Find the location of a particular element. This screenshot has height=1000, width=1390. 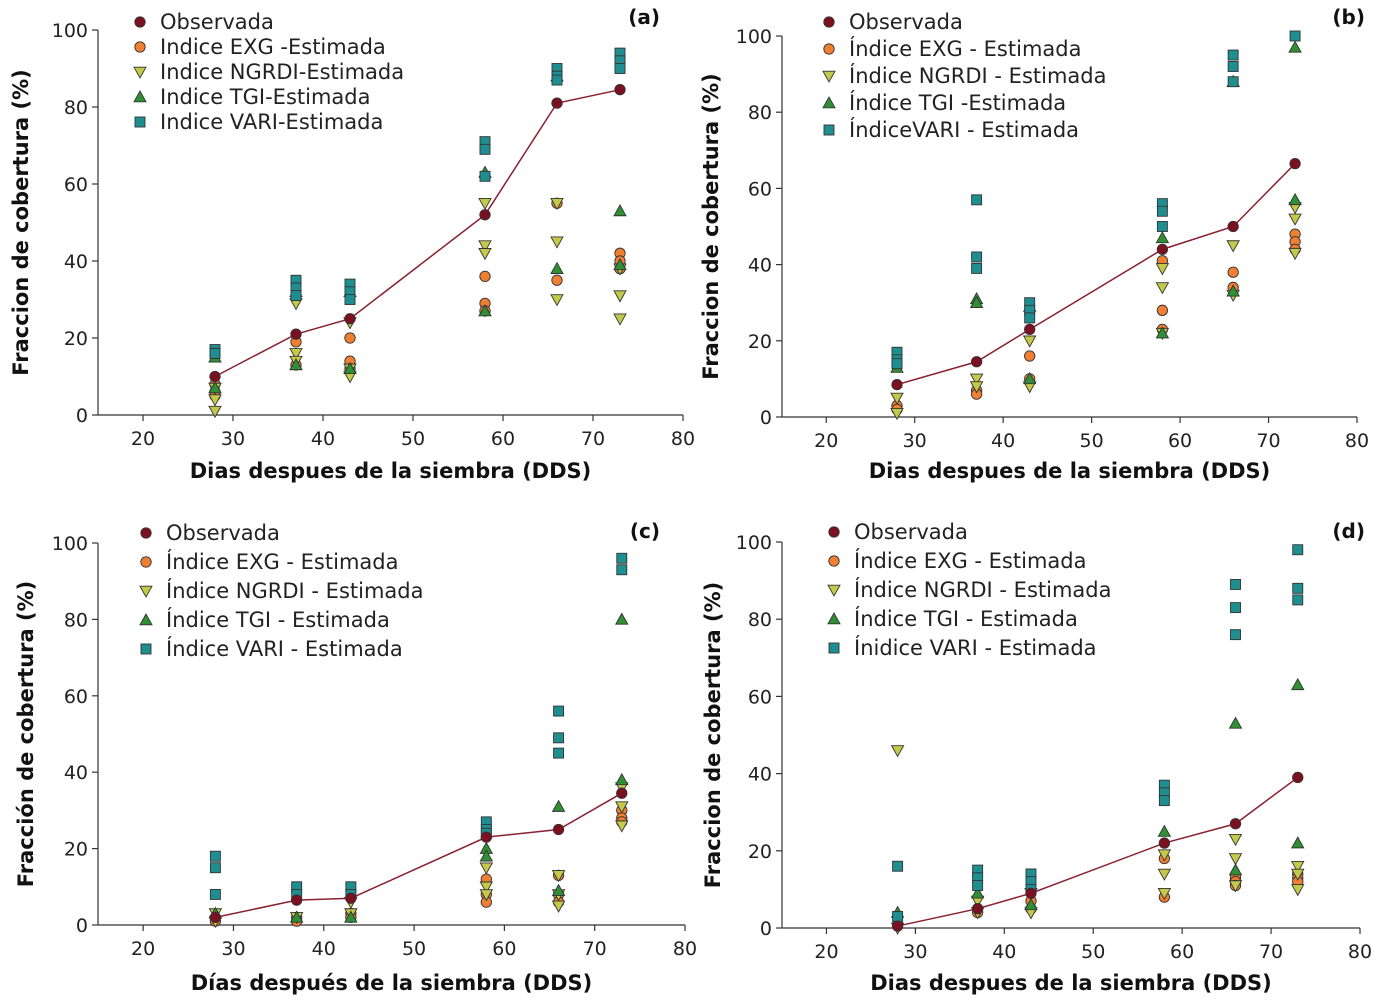

x-tick-label: 60 is located at coordinates (503, 439).